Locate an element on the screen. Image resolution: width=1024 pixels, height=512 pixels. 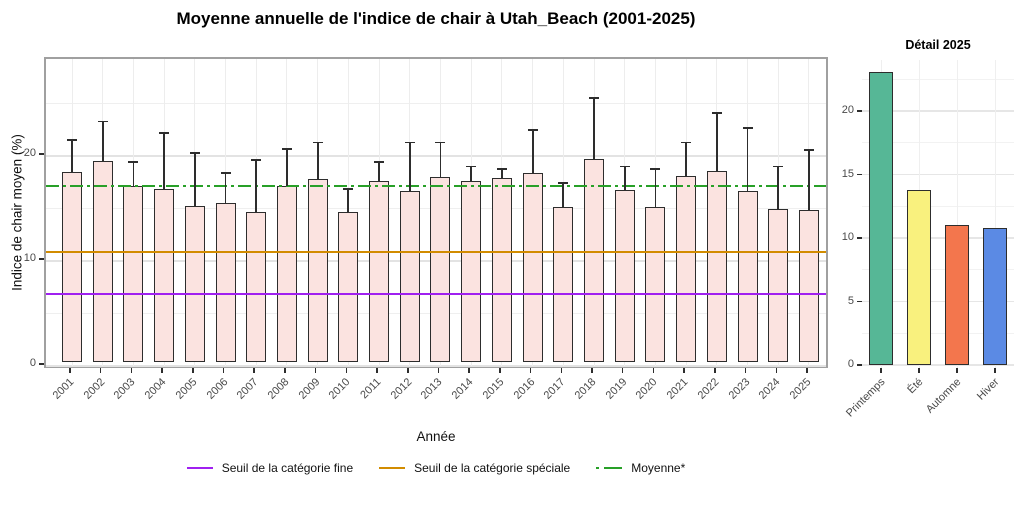
bar-2008 is located at coordinates (286, 273).